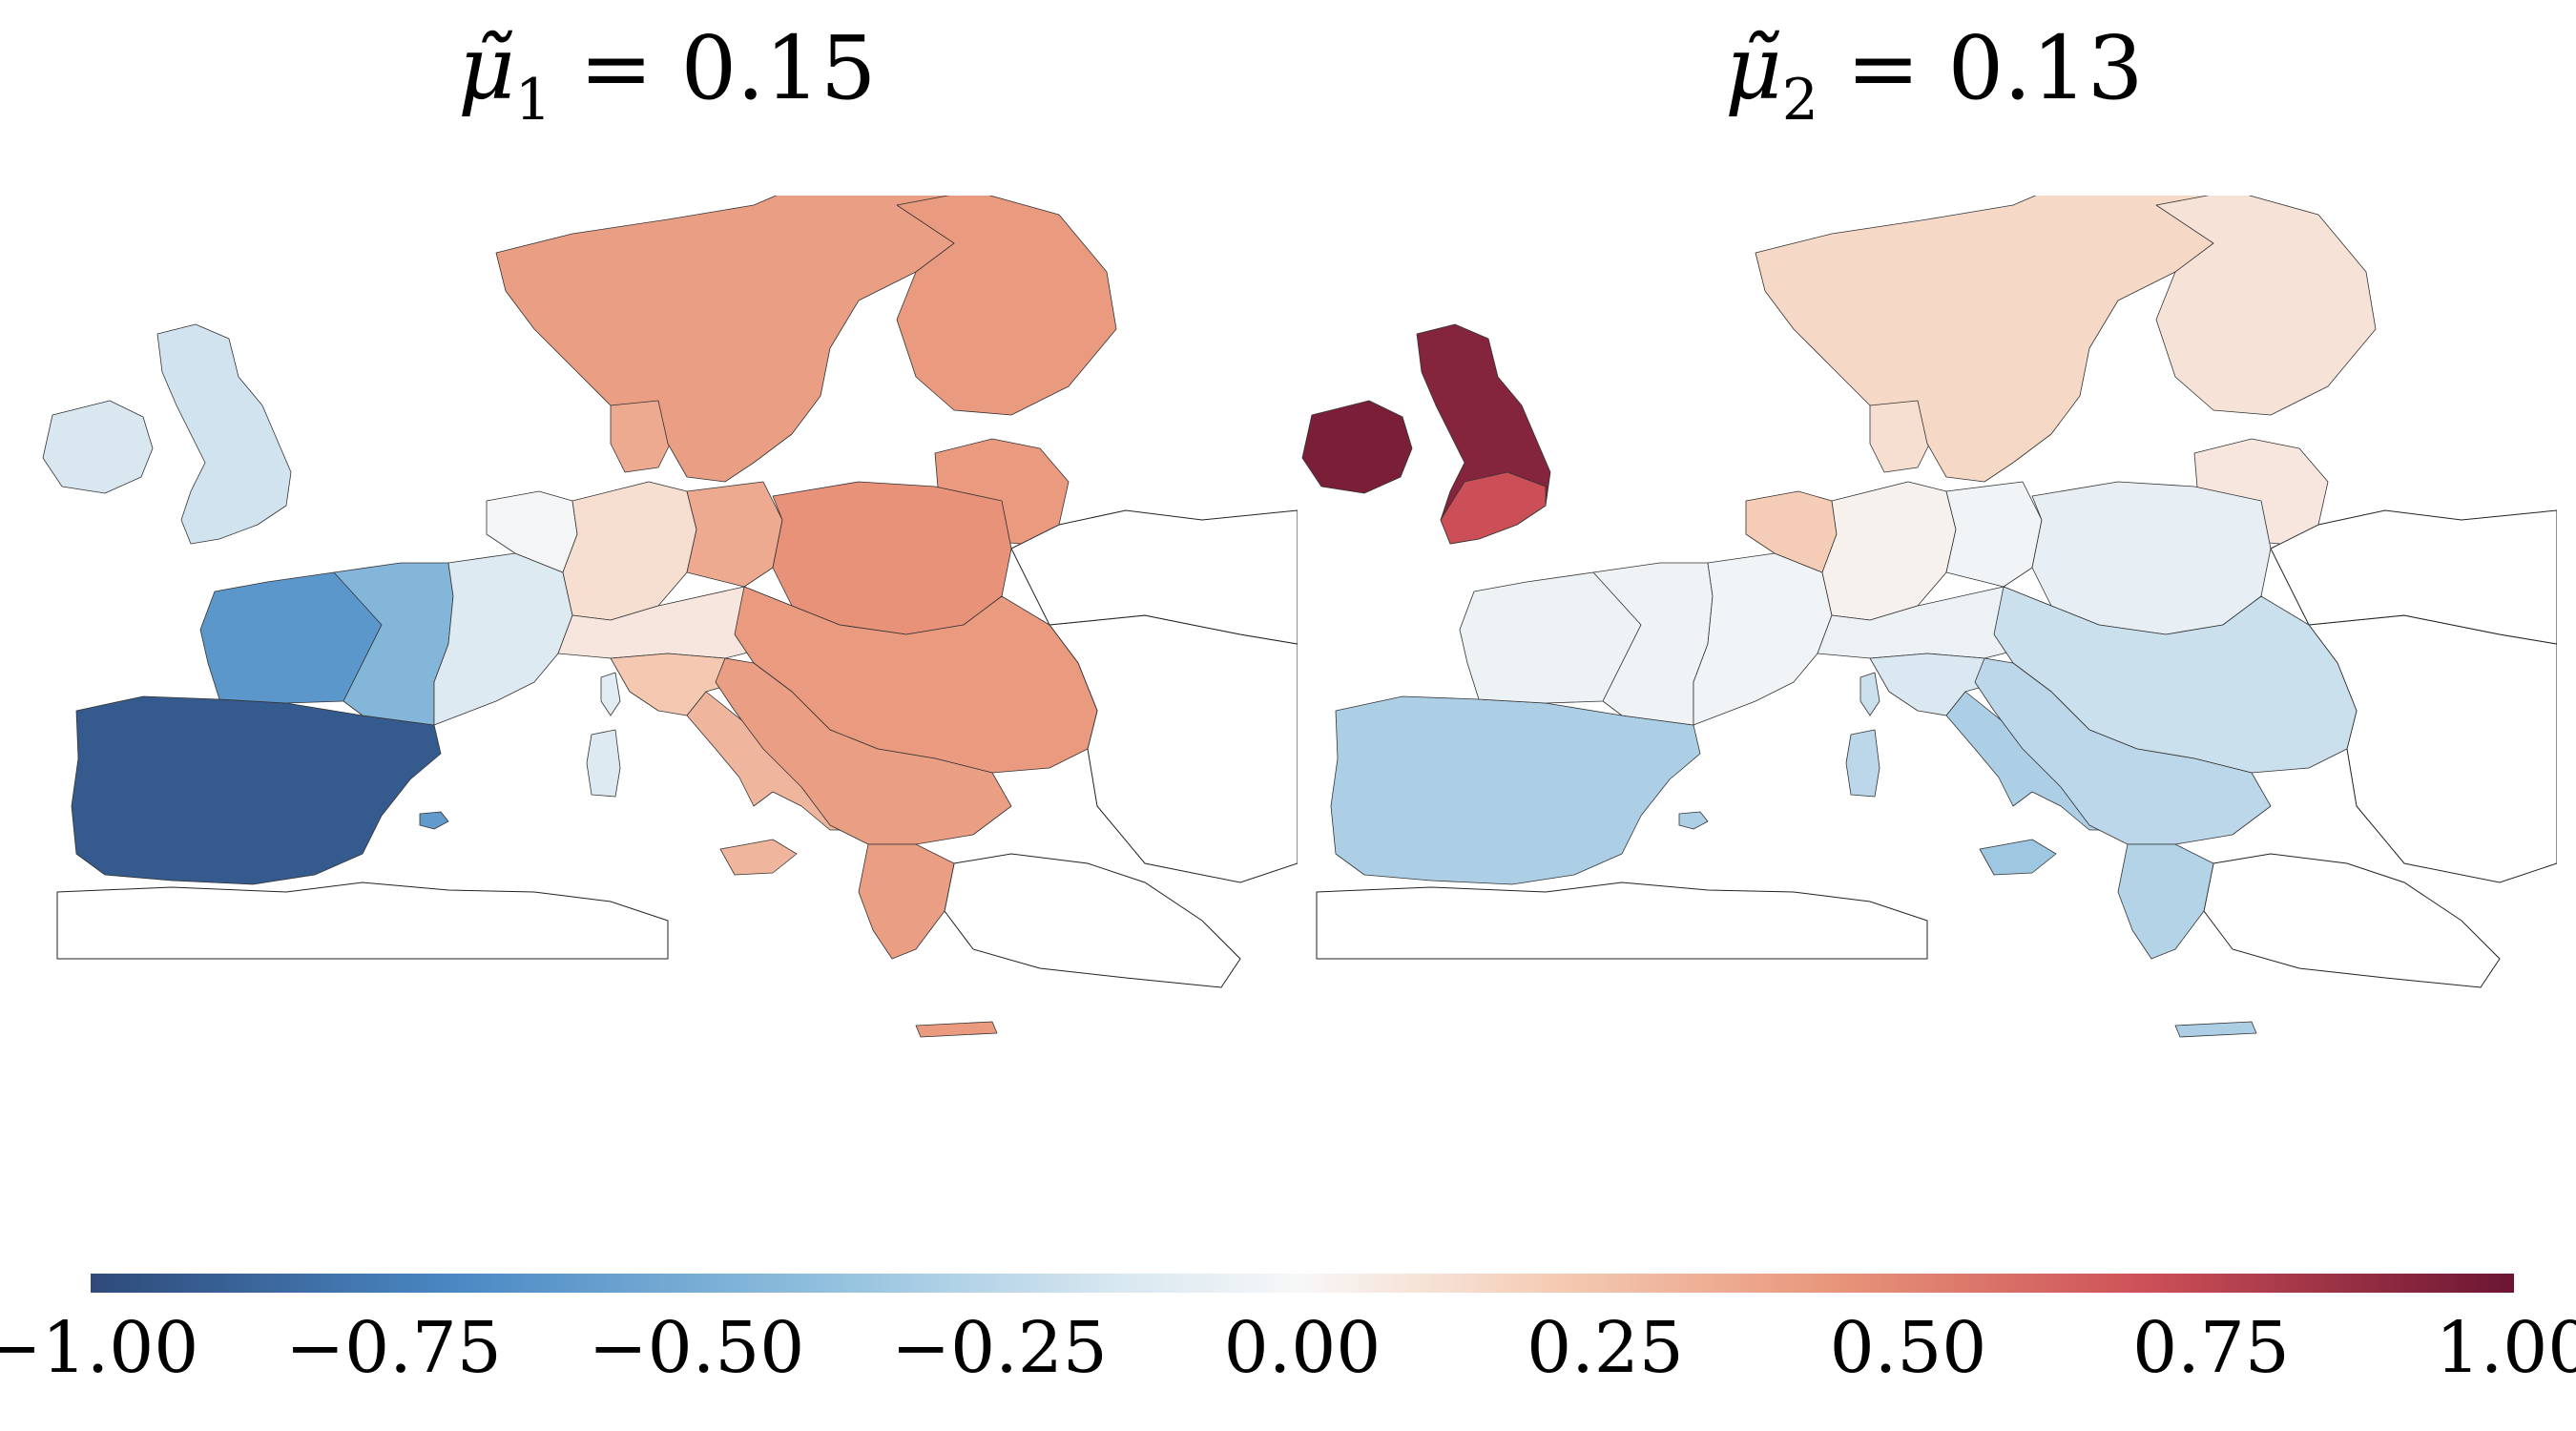 This screenshot has height=1431, width=2576. What do you see at coordinates (1908, 1348) in the screenshot?
I see `colorbar-tick-label: 0.50` at bounding box center [1908, 1348].